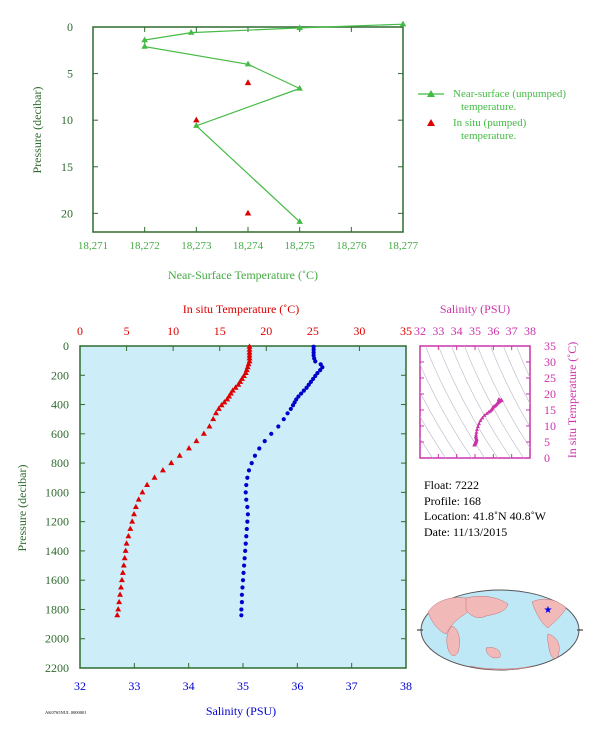 Image resolution: width=601 pixels, height=732 pixels. What do you see at coordinates (274, 122) in the screenshot?
I see `top-series` at bounding box center [274, 122].